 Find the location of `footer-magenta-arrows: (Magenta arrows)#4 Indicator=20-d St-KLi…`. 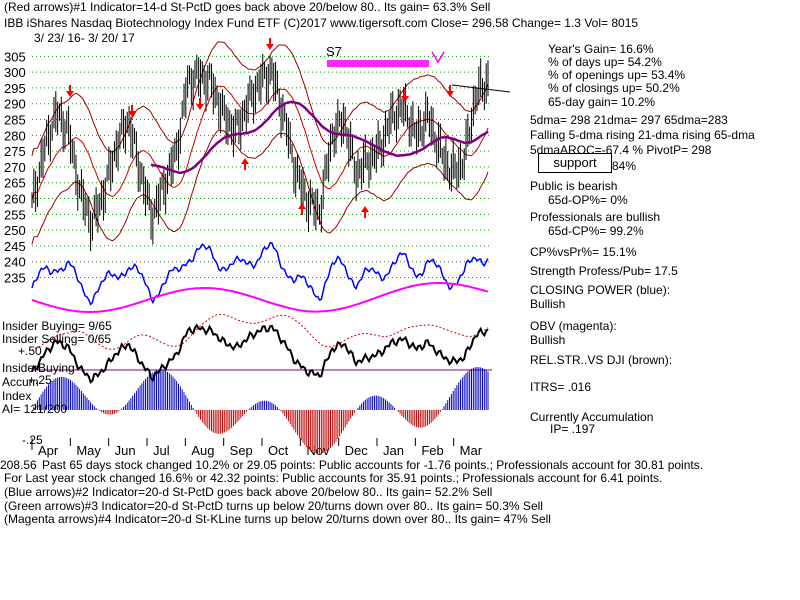

footer-magenta-arrows: (Magenta arrows)#4 Indicator=20-d St-KLi… is located at coordinates (277, 519).